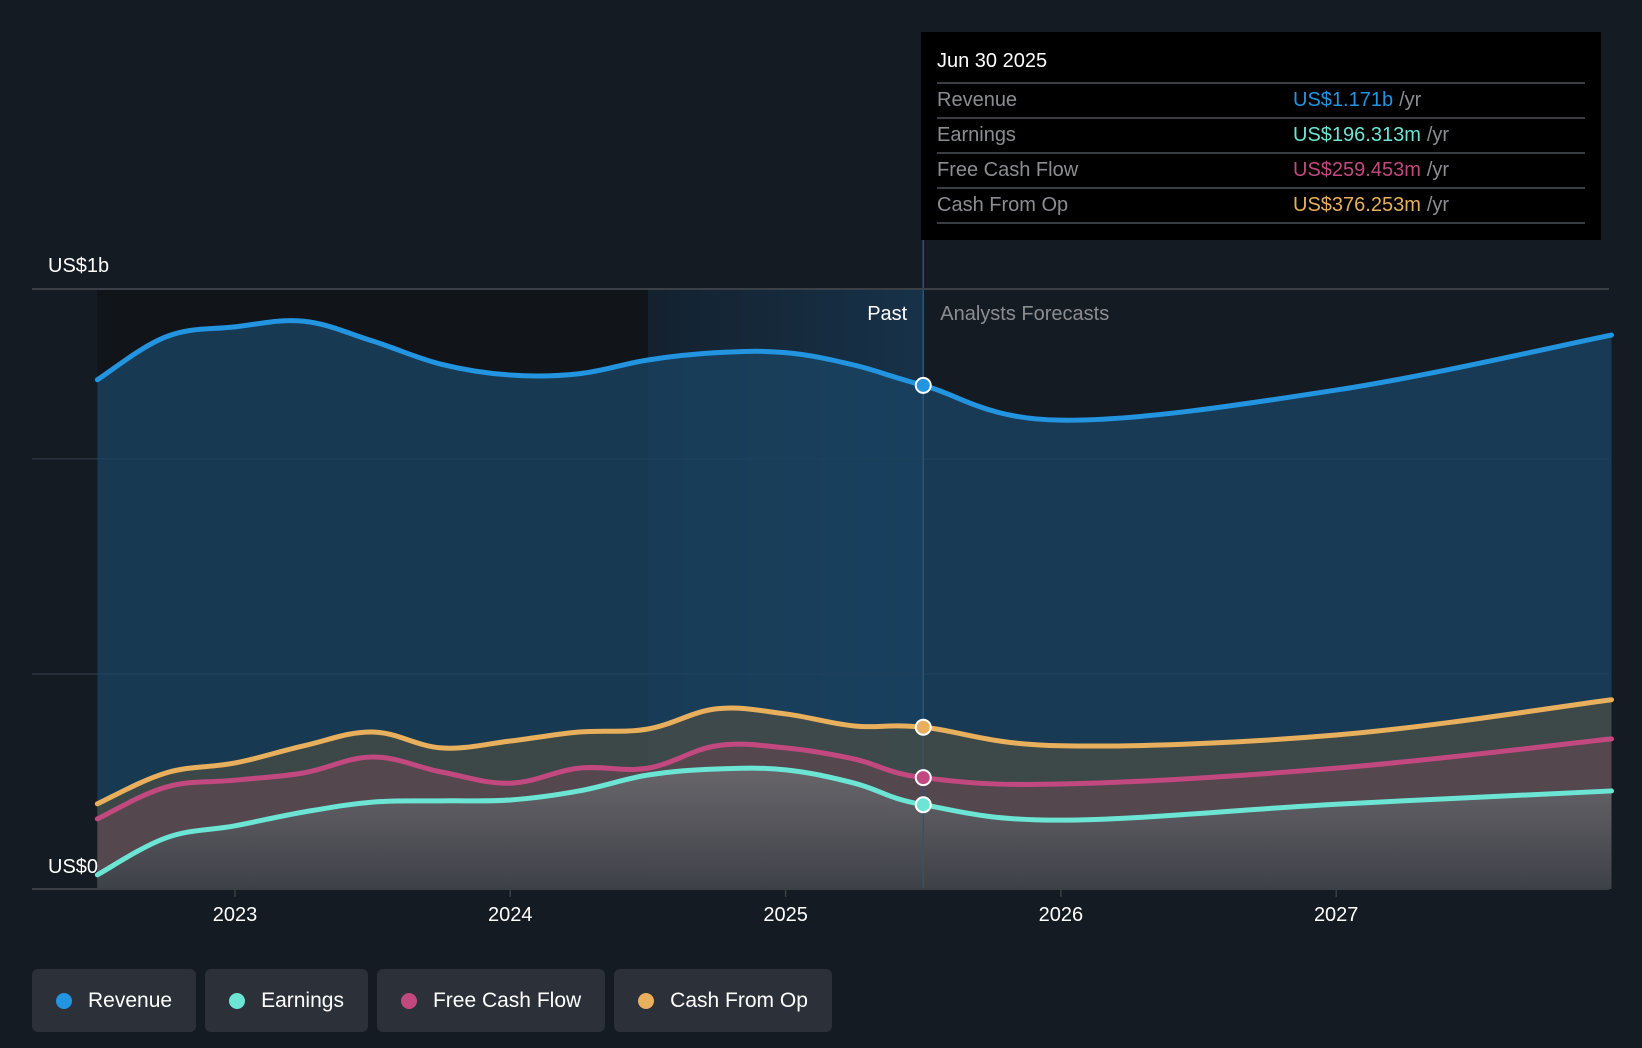 The width and height of the screenshot is (1642, 1048). What do you see at coordinates (1261, 65) in the screenshot?
I see `tooltip-date: Jun 30 2025` at bounding box center [1261, 65].